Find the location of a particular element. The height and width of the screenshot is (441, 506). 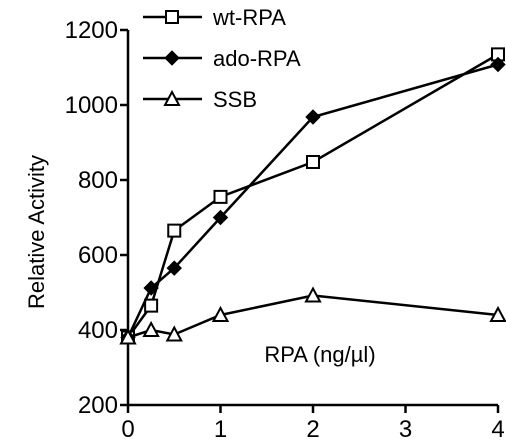

legend-label: SSB is located at coordinates (235, 99).